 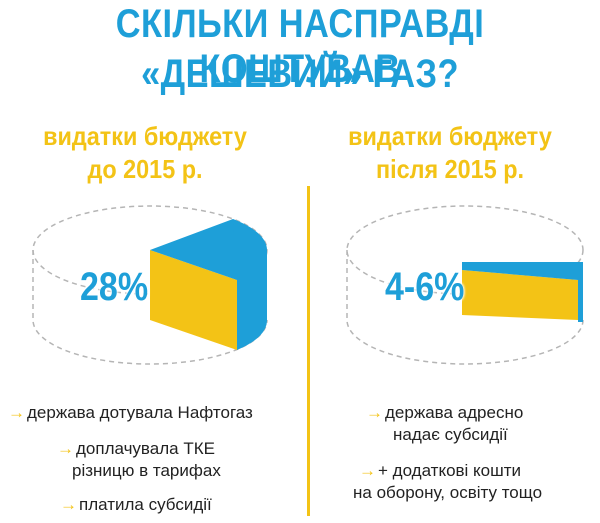 I want to click on right-bullet-1-continued: надає субсидії, so click(x=450, y=435).